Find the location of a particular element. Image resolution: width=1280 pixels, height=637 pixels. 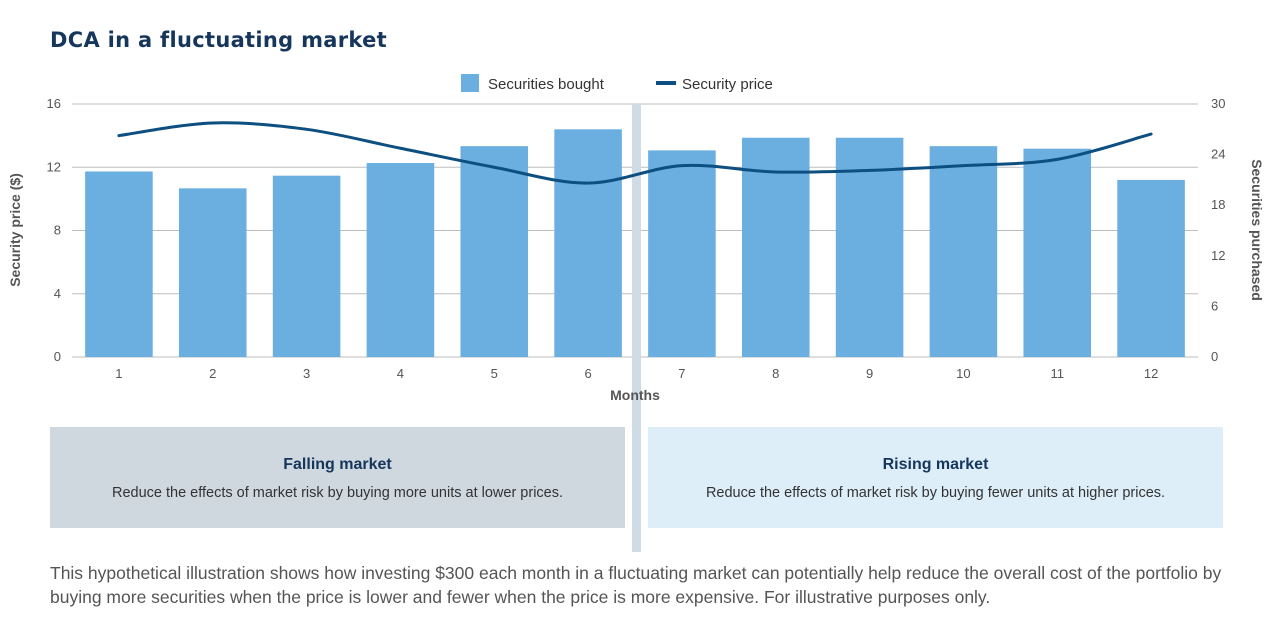

x-tick-label: 12 is located at coordinates (1151, 373).